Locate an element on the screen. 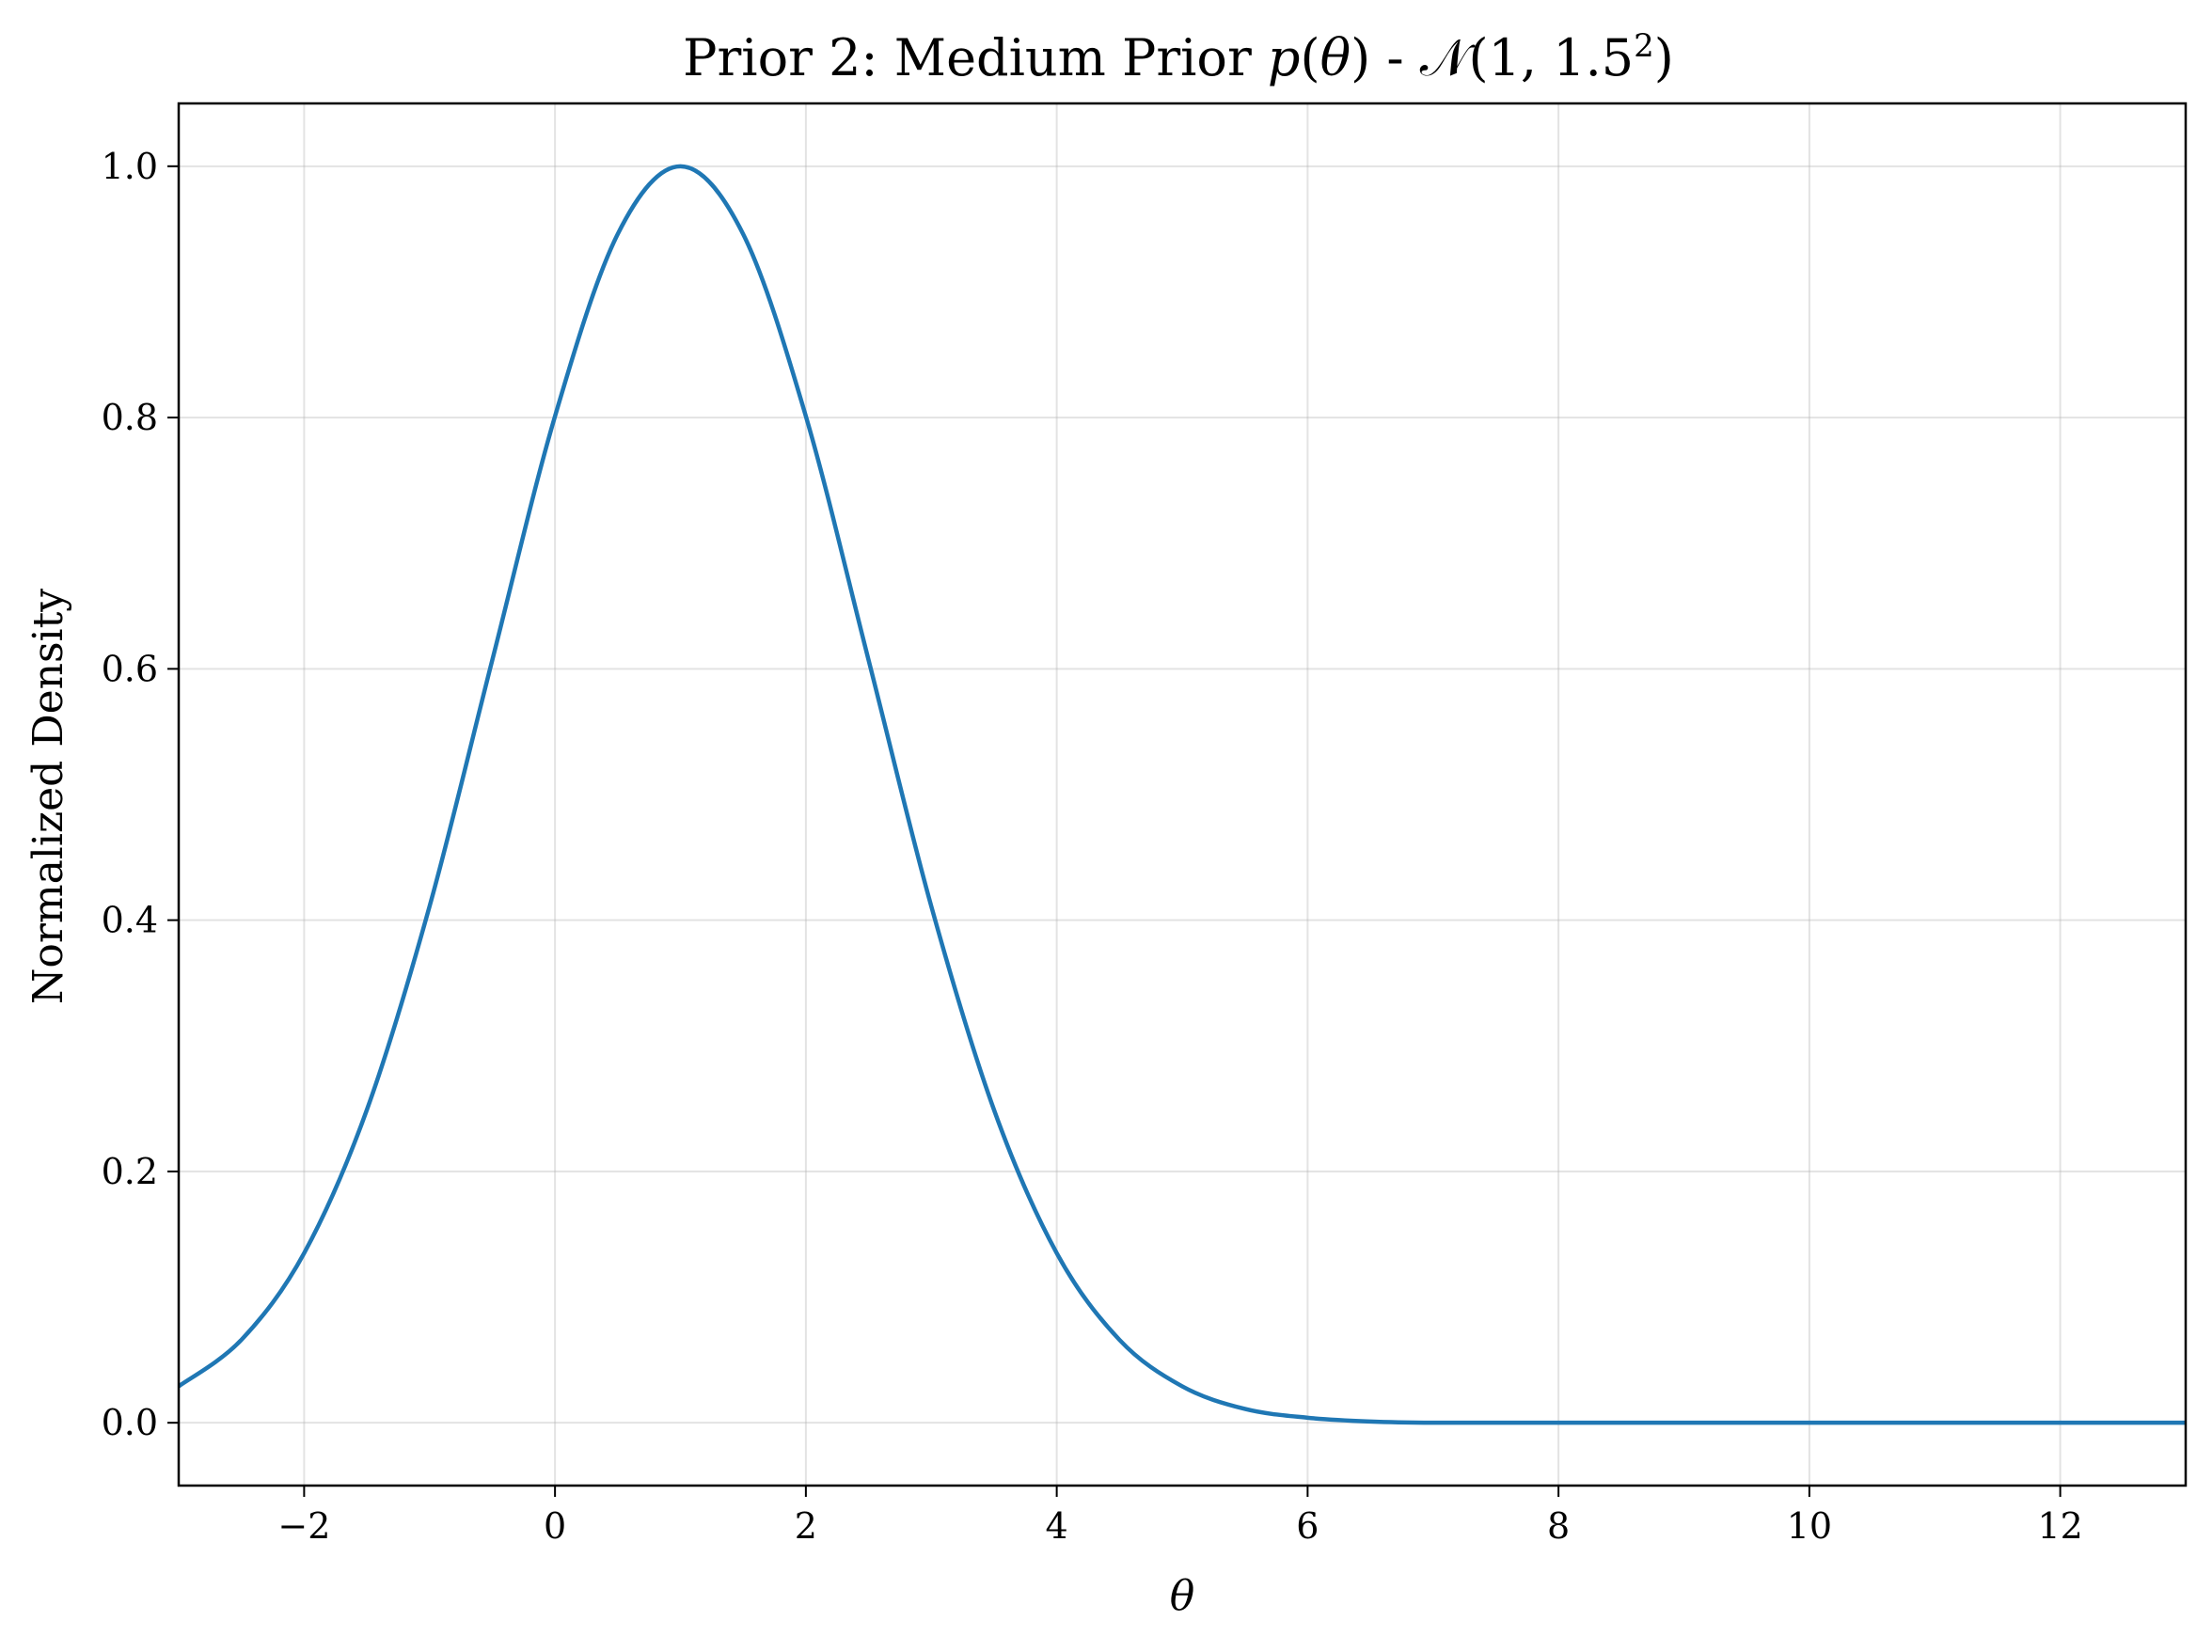  title-dash: - is located at coordinates (1395, 58).